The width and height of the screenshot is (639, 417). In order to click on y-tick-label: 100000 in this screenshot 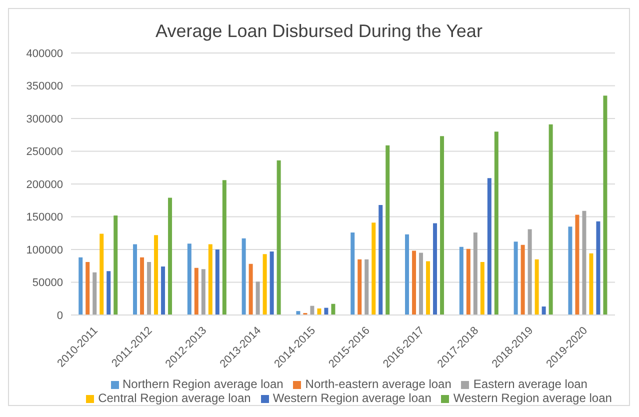, I will do `click(44, 250)`.